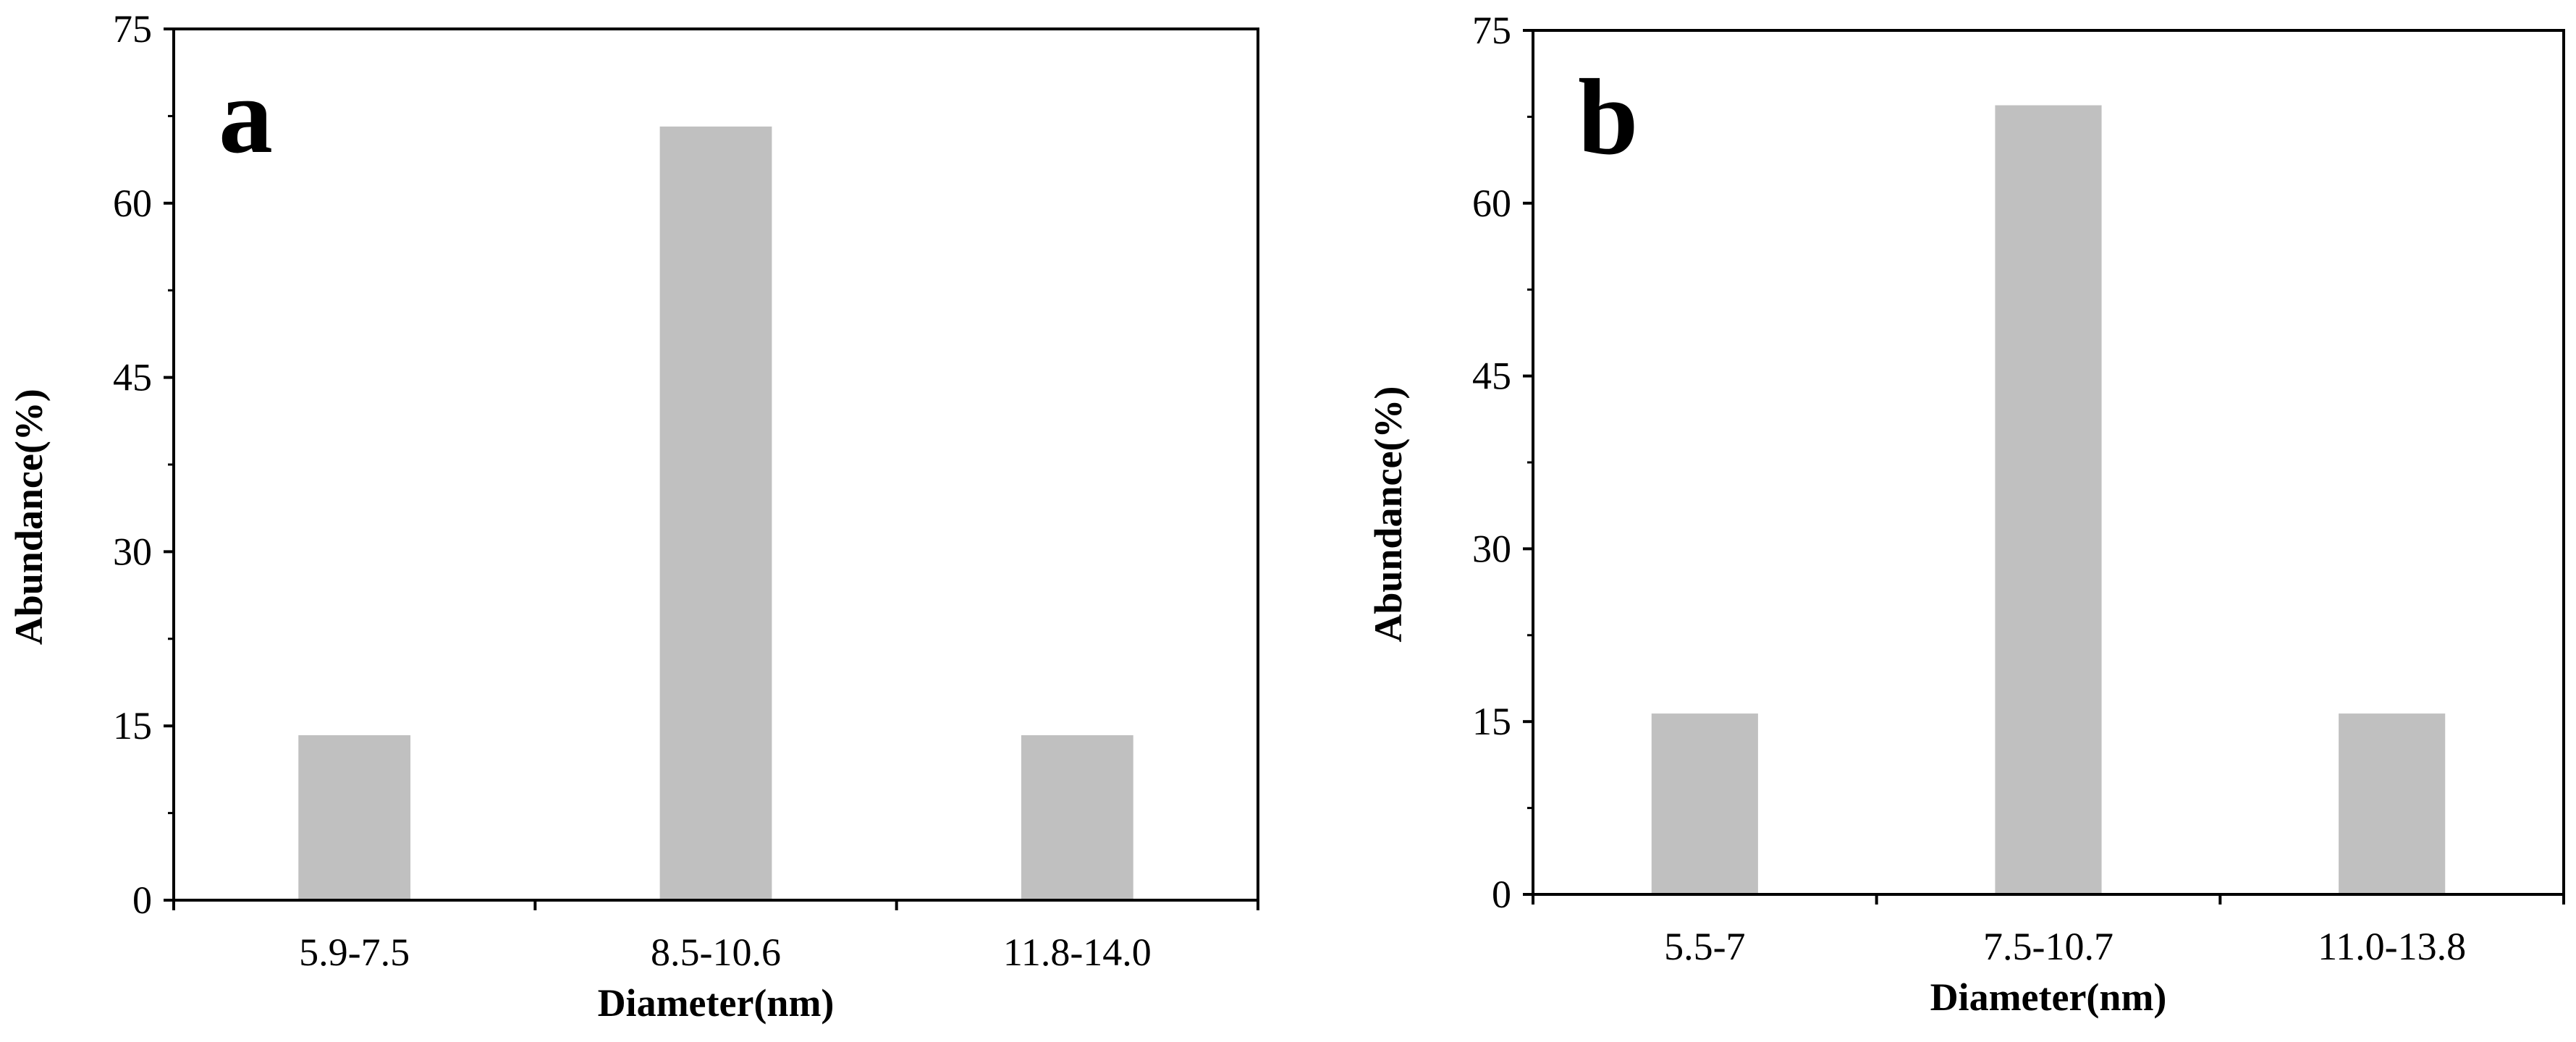 Image resolution: width=2576 pixels, height=1042 pixels. I want to click on x-tick-label: 11.8-14.0, so click(1077, 952).